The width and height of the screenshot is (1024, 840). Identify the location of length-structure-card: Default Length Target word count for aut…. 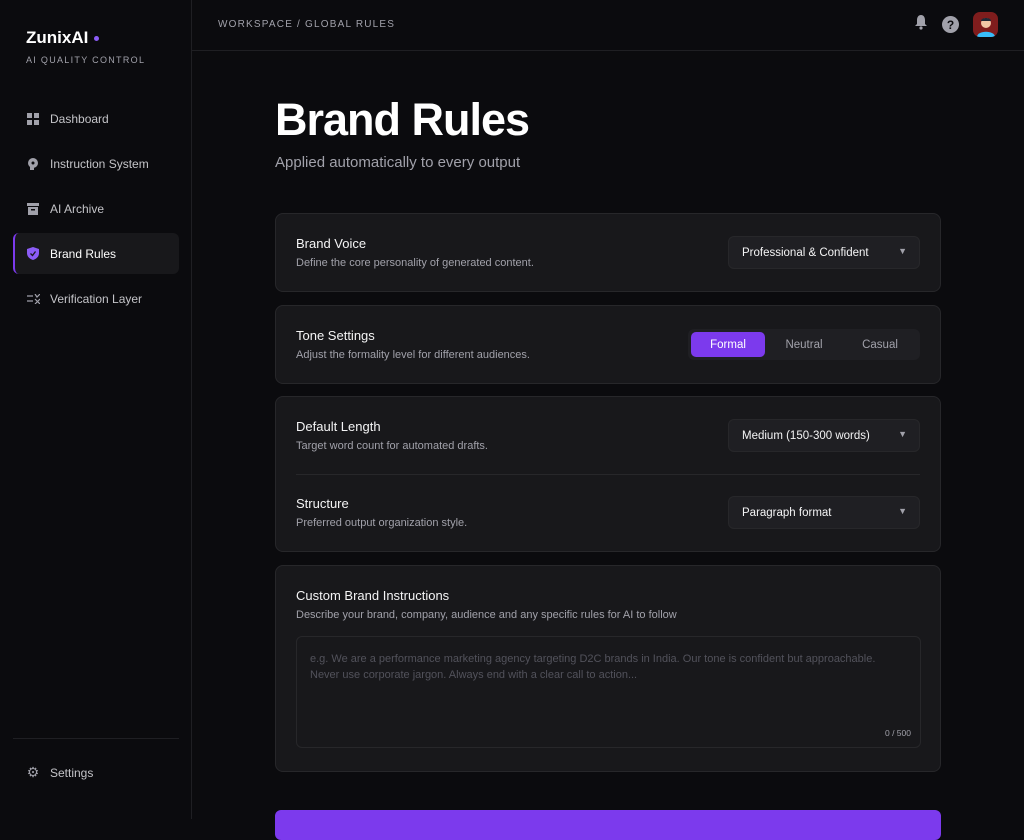
(608, 474).